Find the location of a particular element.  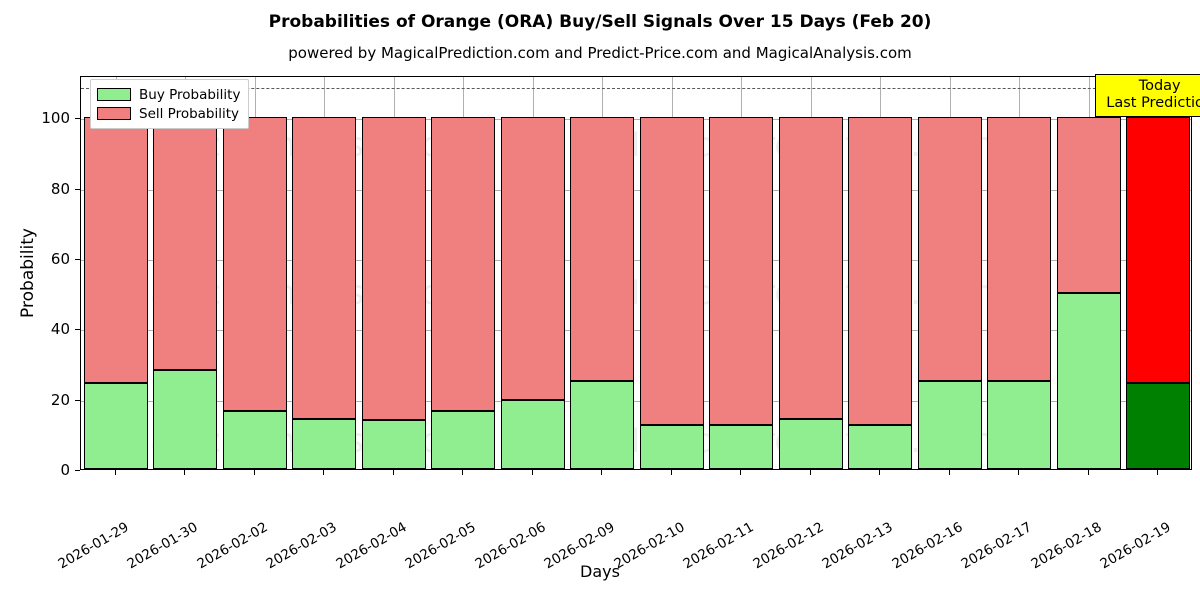

legend-item-buy: Buy Probability is located at coordinates (168, 94).